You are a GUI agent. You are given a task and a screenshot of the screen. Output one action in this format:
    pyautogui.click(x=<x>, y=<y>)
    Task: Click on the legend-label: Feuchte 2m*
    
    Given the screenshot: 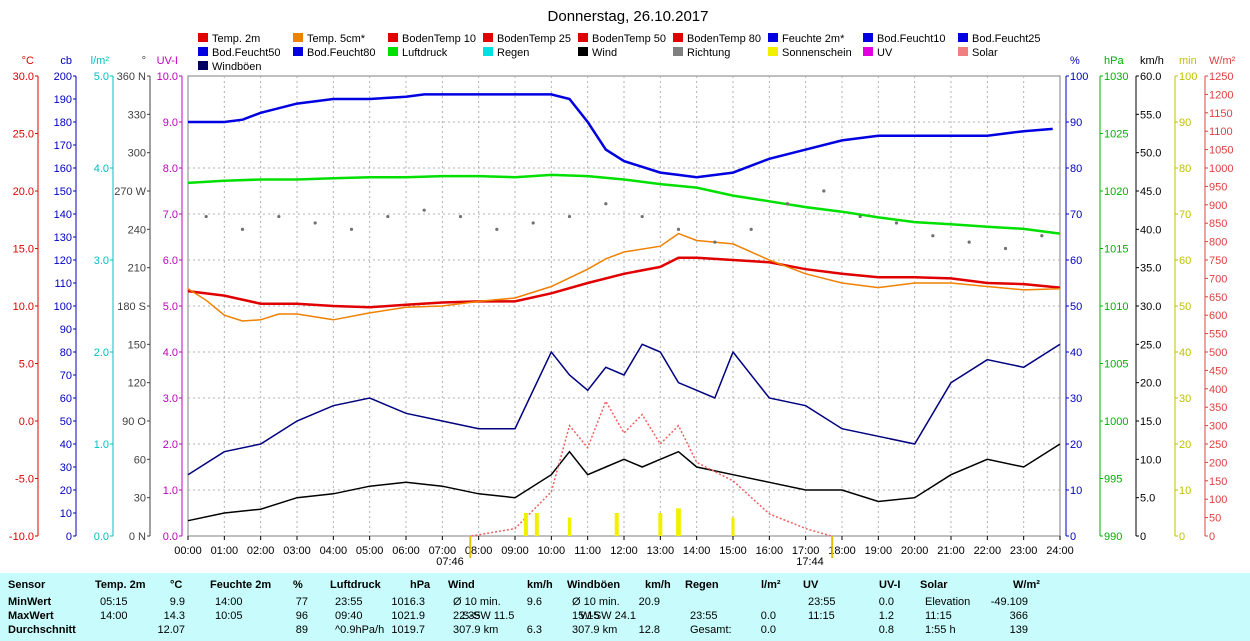 What is the action you would take?
    pyautogui.click(x=813, y=39)
    